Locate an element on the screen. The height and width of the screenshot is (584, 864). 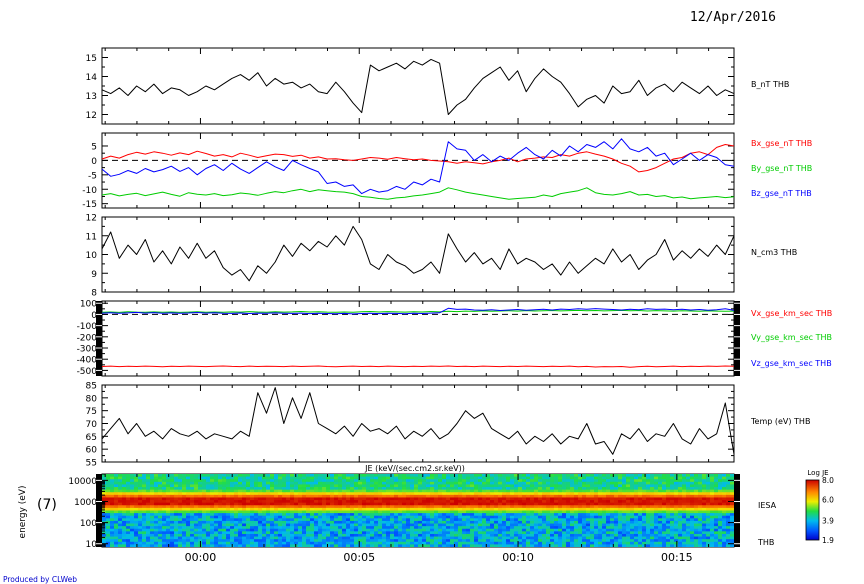
axis-bar-left is located at coordinates (99, 338).